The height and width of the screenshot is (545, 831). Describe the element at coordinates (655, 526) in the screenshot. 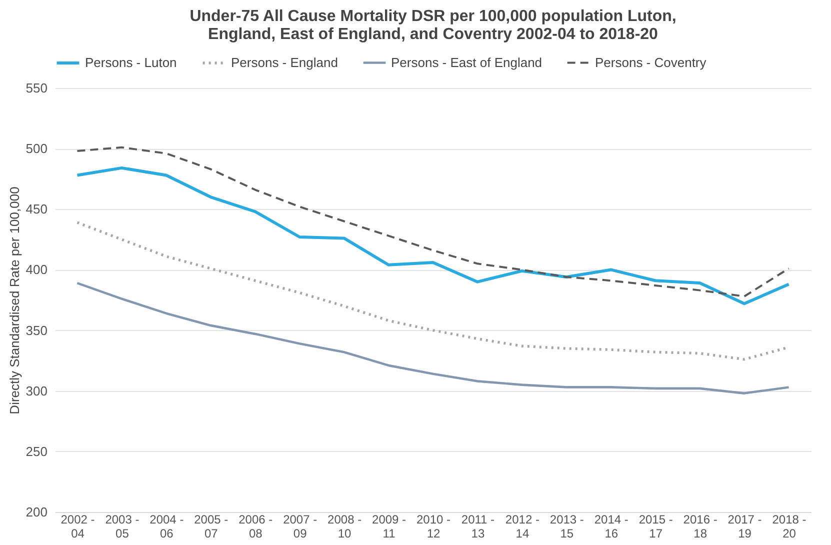

I see `x-tick-label: 2015 - 17` at that location.